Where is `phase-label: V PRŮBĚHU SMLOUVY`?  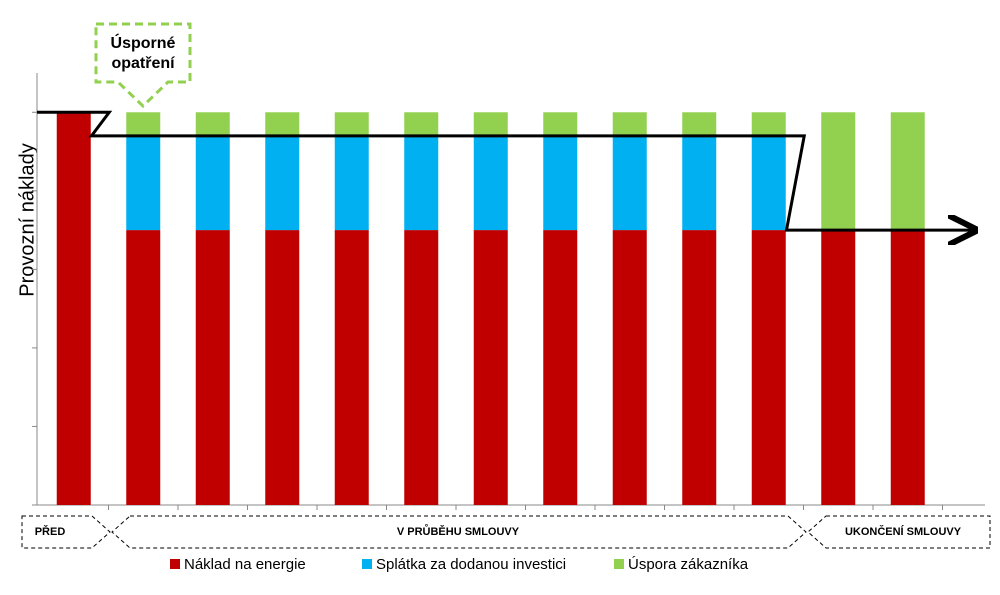
phase-label: V PRŮBĚHU SMLOUVY is located at coordinates (458, 531).